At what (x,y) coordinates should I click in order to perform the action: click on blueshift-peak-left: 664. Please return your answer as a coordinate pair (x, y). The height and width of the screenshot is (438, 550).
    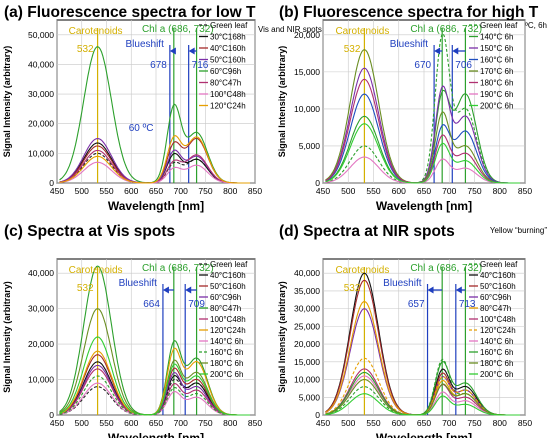
    Looking at the image, I should click on (151, 304).